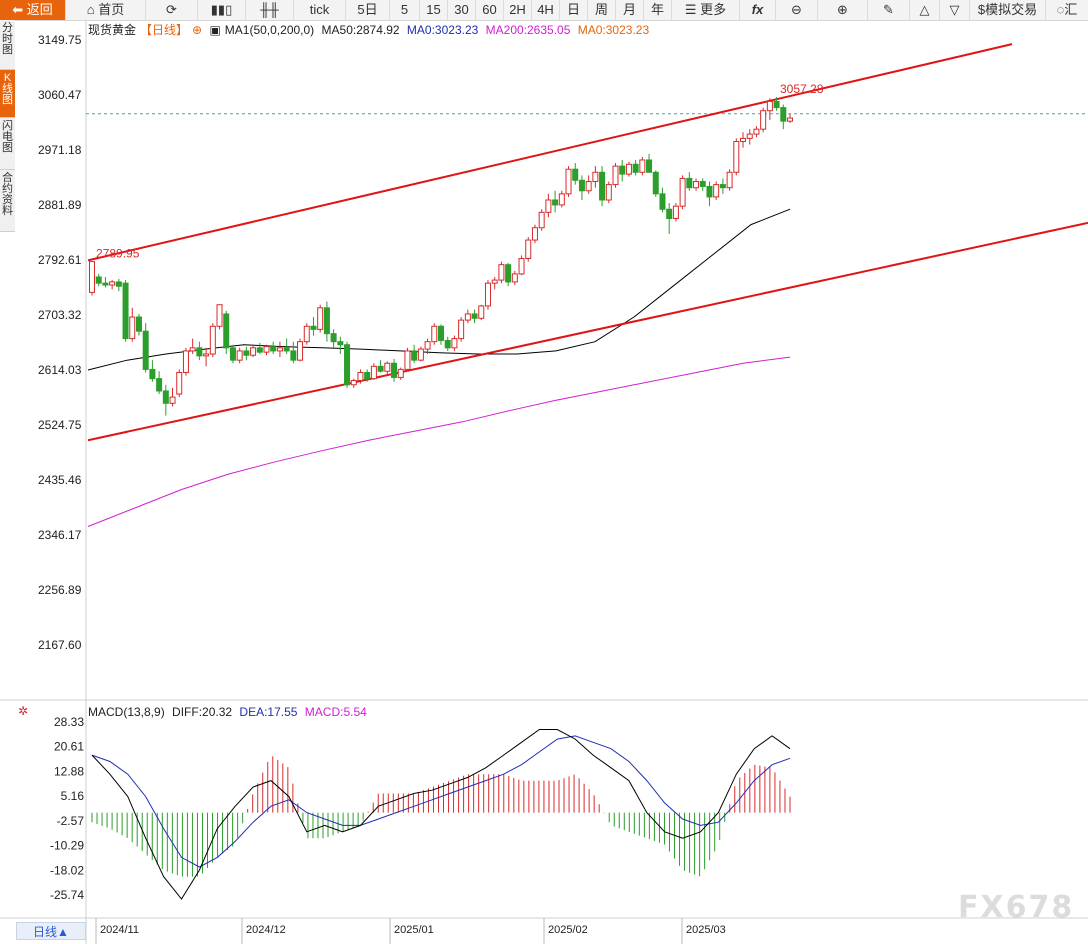 Image resolution: width=1088 pixels, height=944 pixels. I want to click on date-label: 2024/11, so click(119, 930).